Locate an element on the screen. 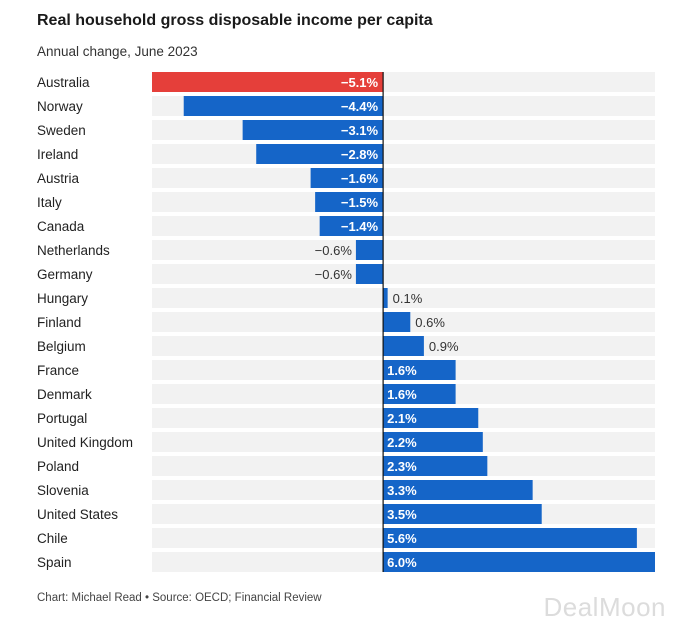 This screenshot has height=631, width=680. chart-subtitle: Annual change, June 2023 is located at coordinates (117, 51).